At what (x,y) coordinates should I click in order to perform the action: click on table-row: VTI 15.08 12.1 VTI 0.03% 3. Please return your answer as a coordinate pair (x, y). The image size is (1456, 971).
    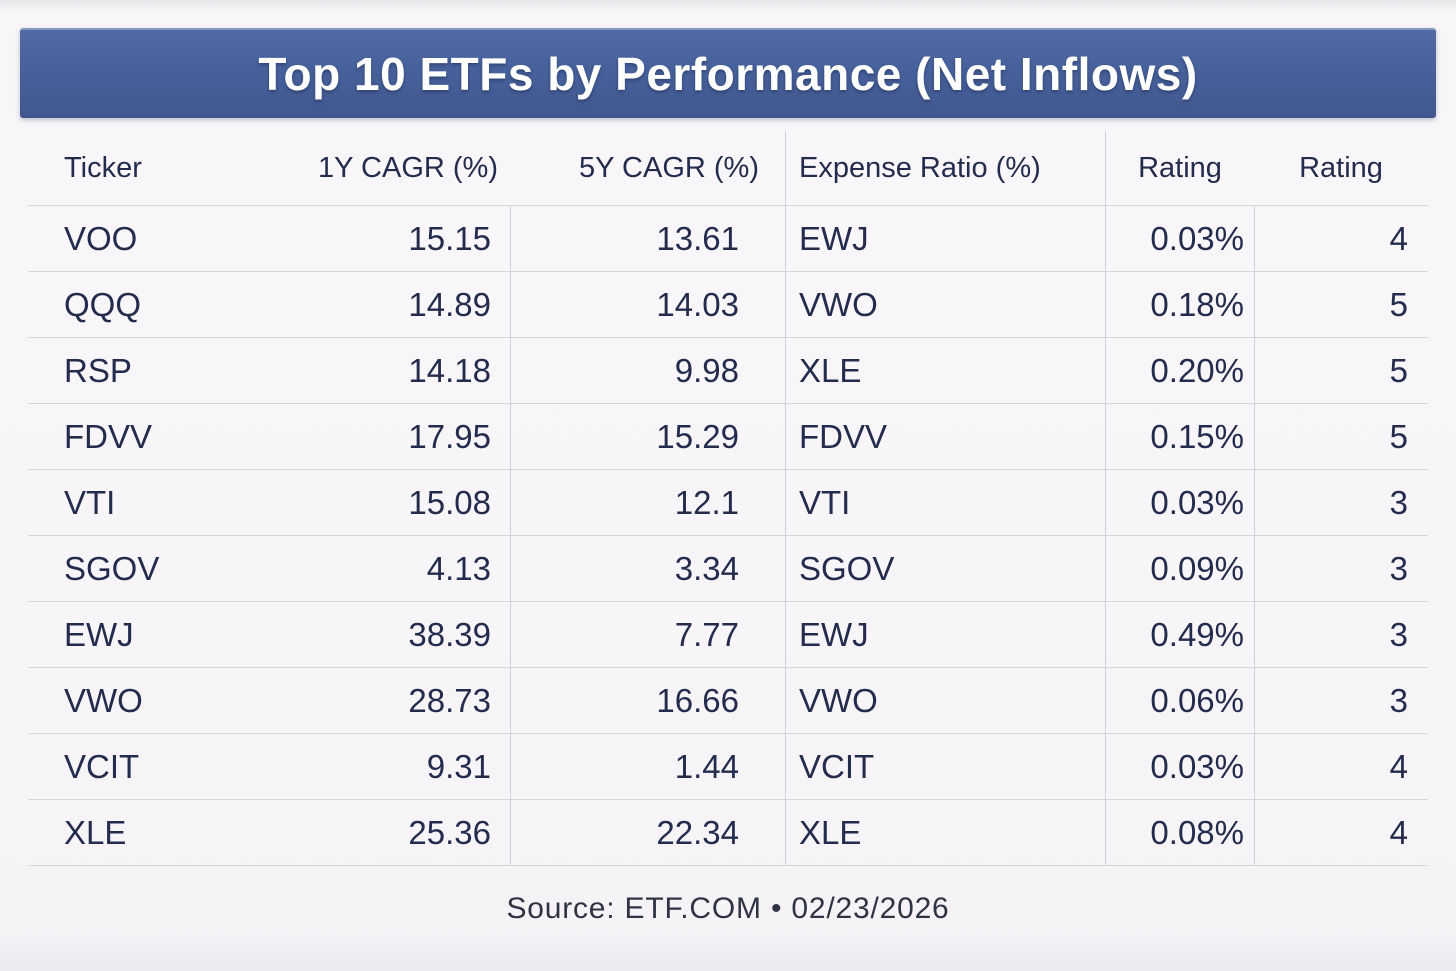
    Looking at the image, I should click on (728, 503).